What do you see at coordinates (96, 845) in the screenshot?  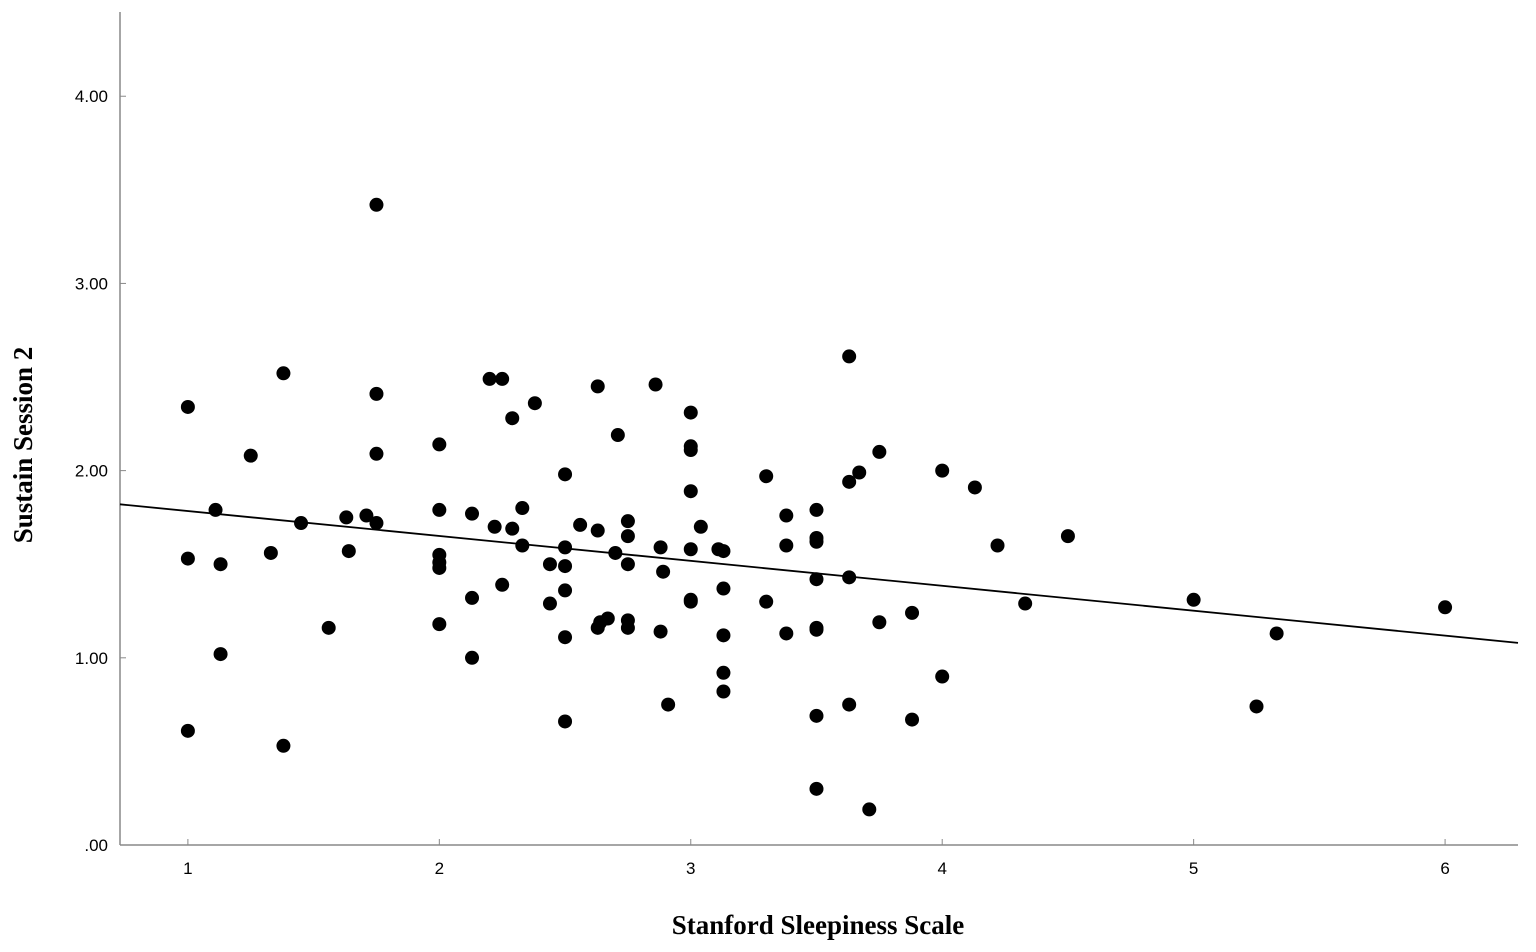 I see `y-tick-label: .00` at bounding box center [96, 845].